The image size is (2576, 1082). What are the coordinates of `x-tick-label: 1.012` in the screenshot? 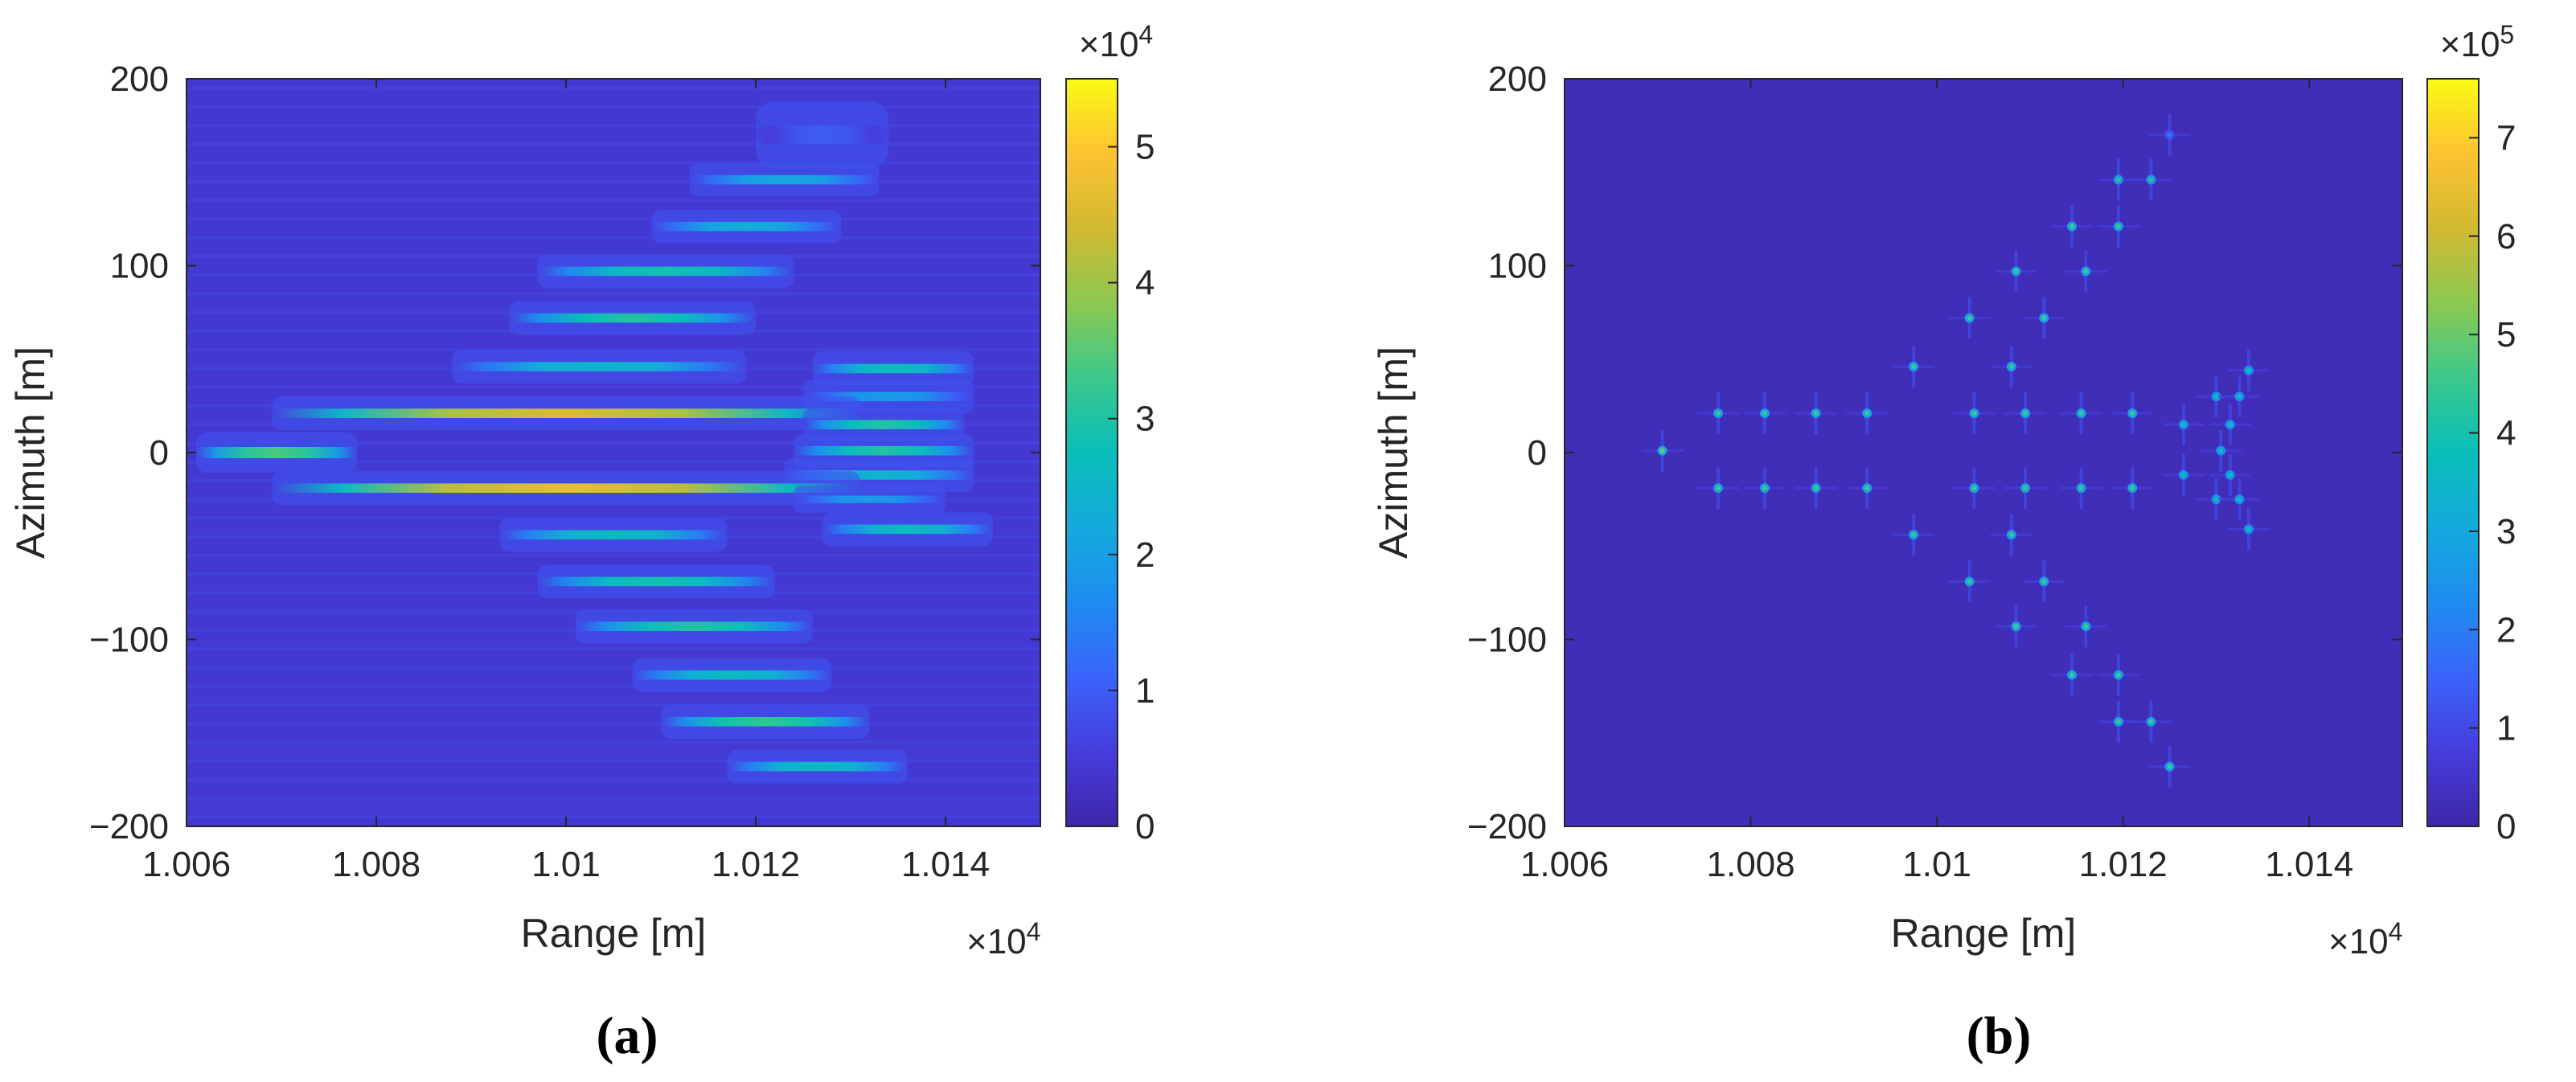 It's located at (756, 865).